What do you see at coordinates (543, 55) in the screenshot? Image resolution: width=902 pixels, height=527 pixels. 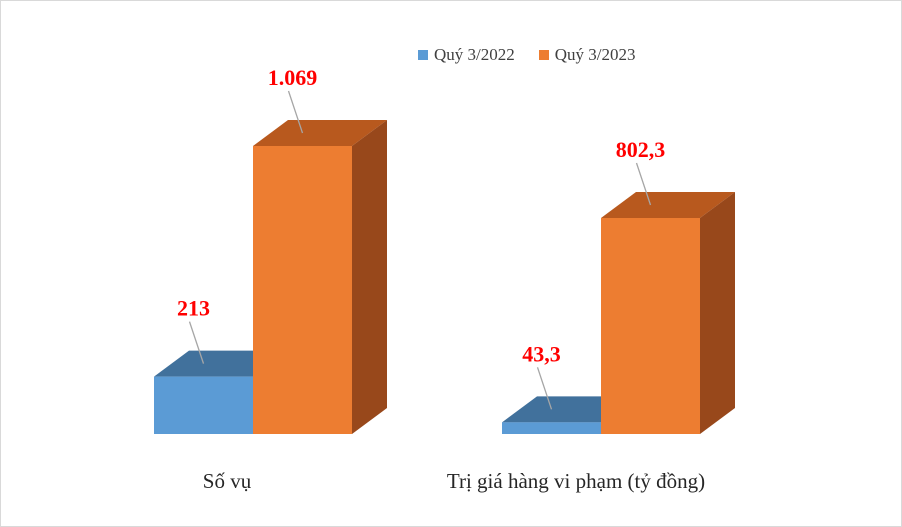 I see `legend-swatch-2023` at bounding box center [543, 55].